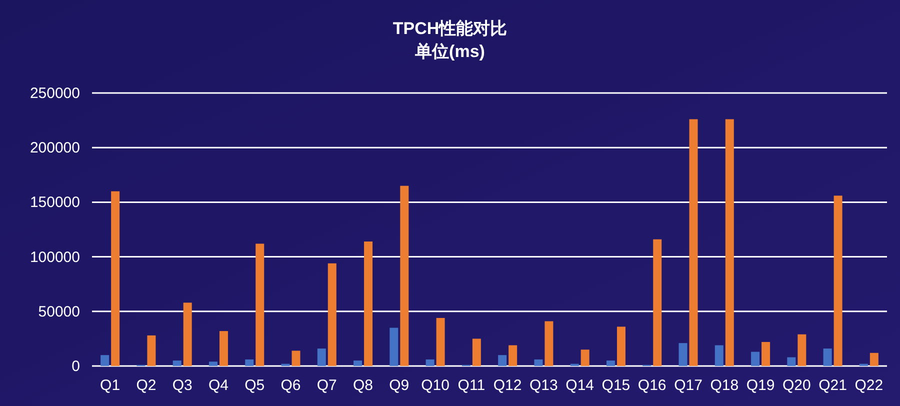 This screenshot has height=406, width=900. Describe the element at coordinates (254, 385) in the screenshot. I see `x-tick-label: Q5` at that location.